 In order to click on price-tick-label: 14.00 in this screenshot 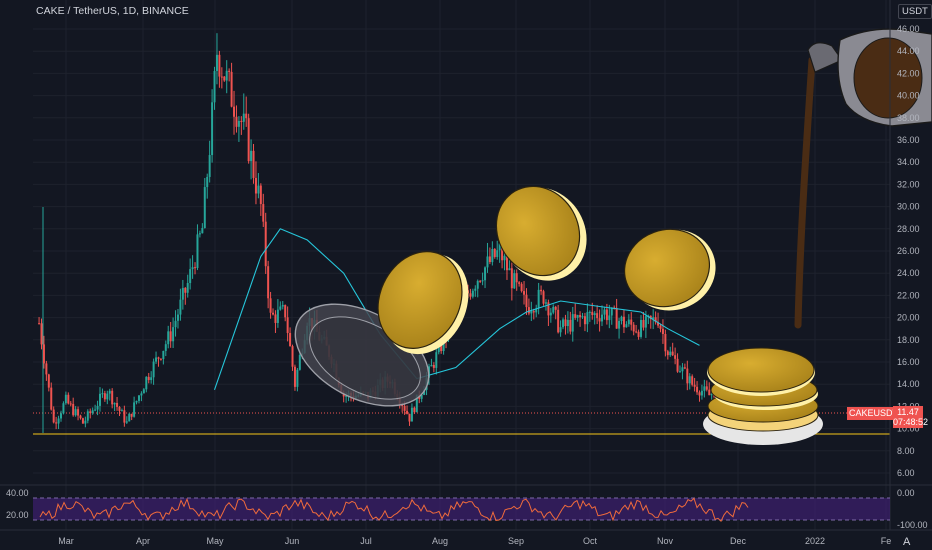, I will do `click(908, 384)`.